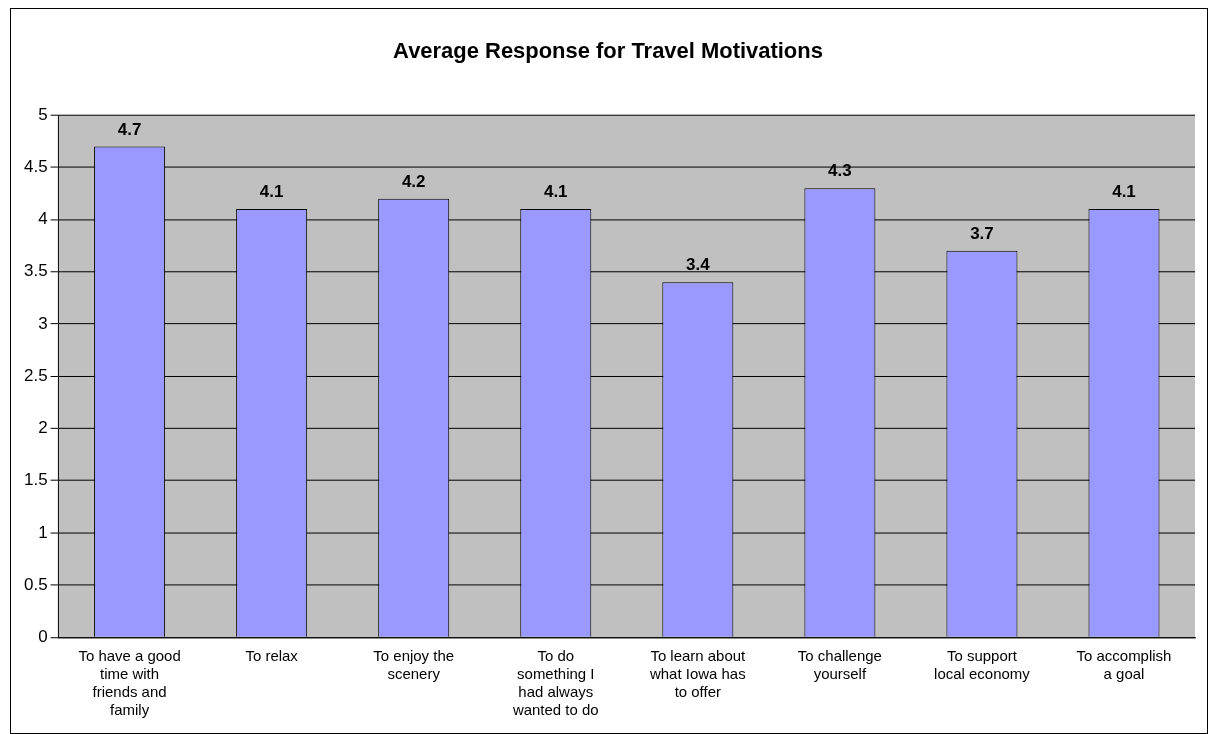 Image resolution: width=1210 pixels, height=734 pixels. Describe the element at coordinates (35, 480) in the screenshot. I see `y-tick-label: 1.5` at that location.